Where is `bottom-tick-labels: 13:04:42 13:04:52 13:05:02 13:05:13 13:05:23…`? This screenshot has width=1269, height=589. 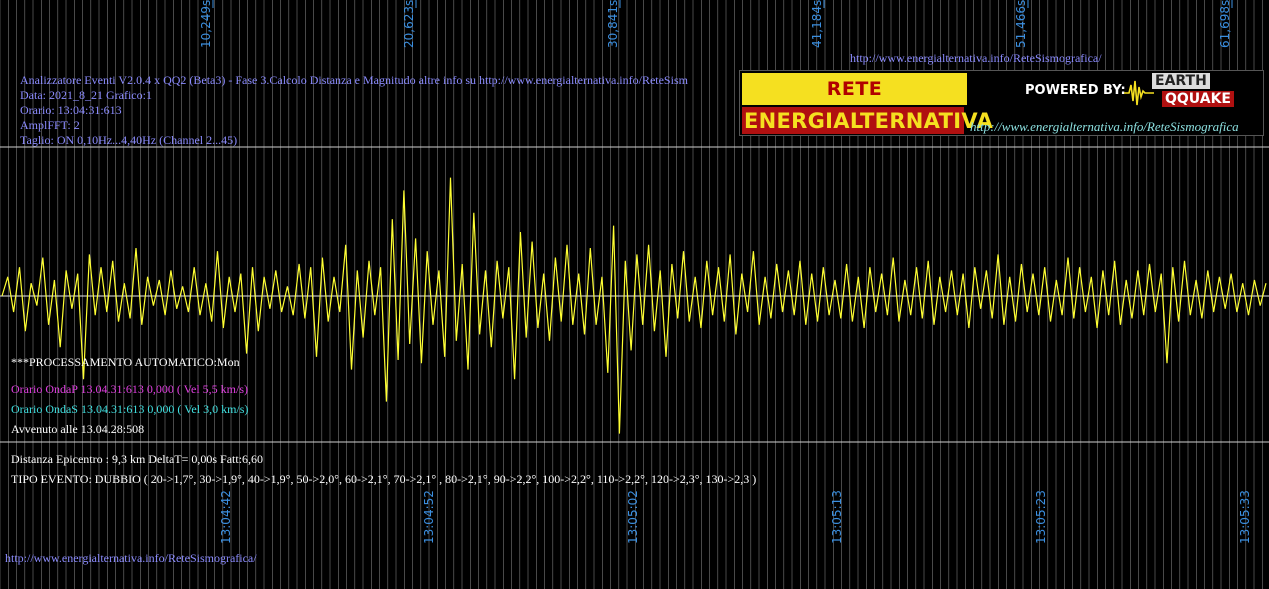
bottom-tick-labels: 13:04:42 13:04:52 13:05:02 13:05:13 13:05:23… is located at coordinates (735, 517).